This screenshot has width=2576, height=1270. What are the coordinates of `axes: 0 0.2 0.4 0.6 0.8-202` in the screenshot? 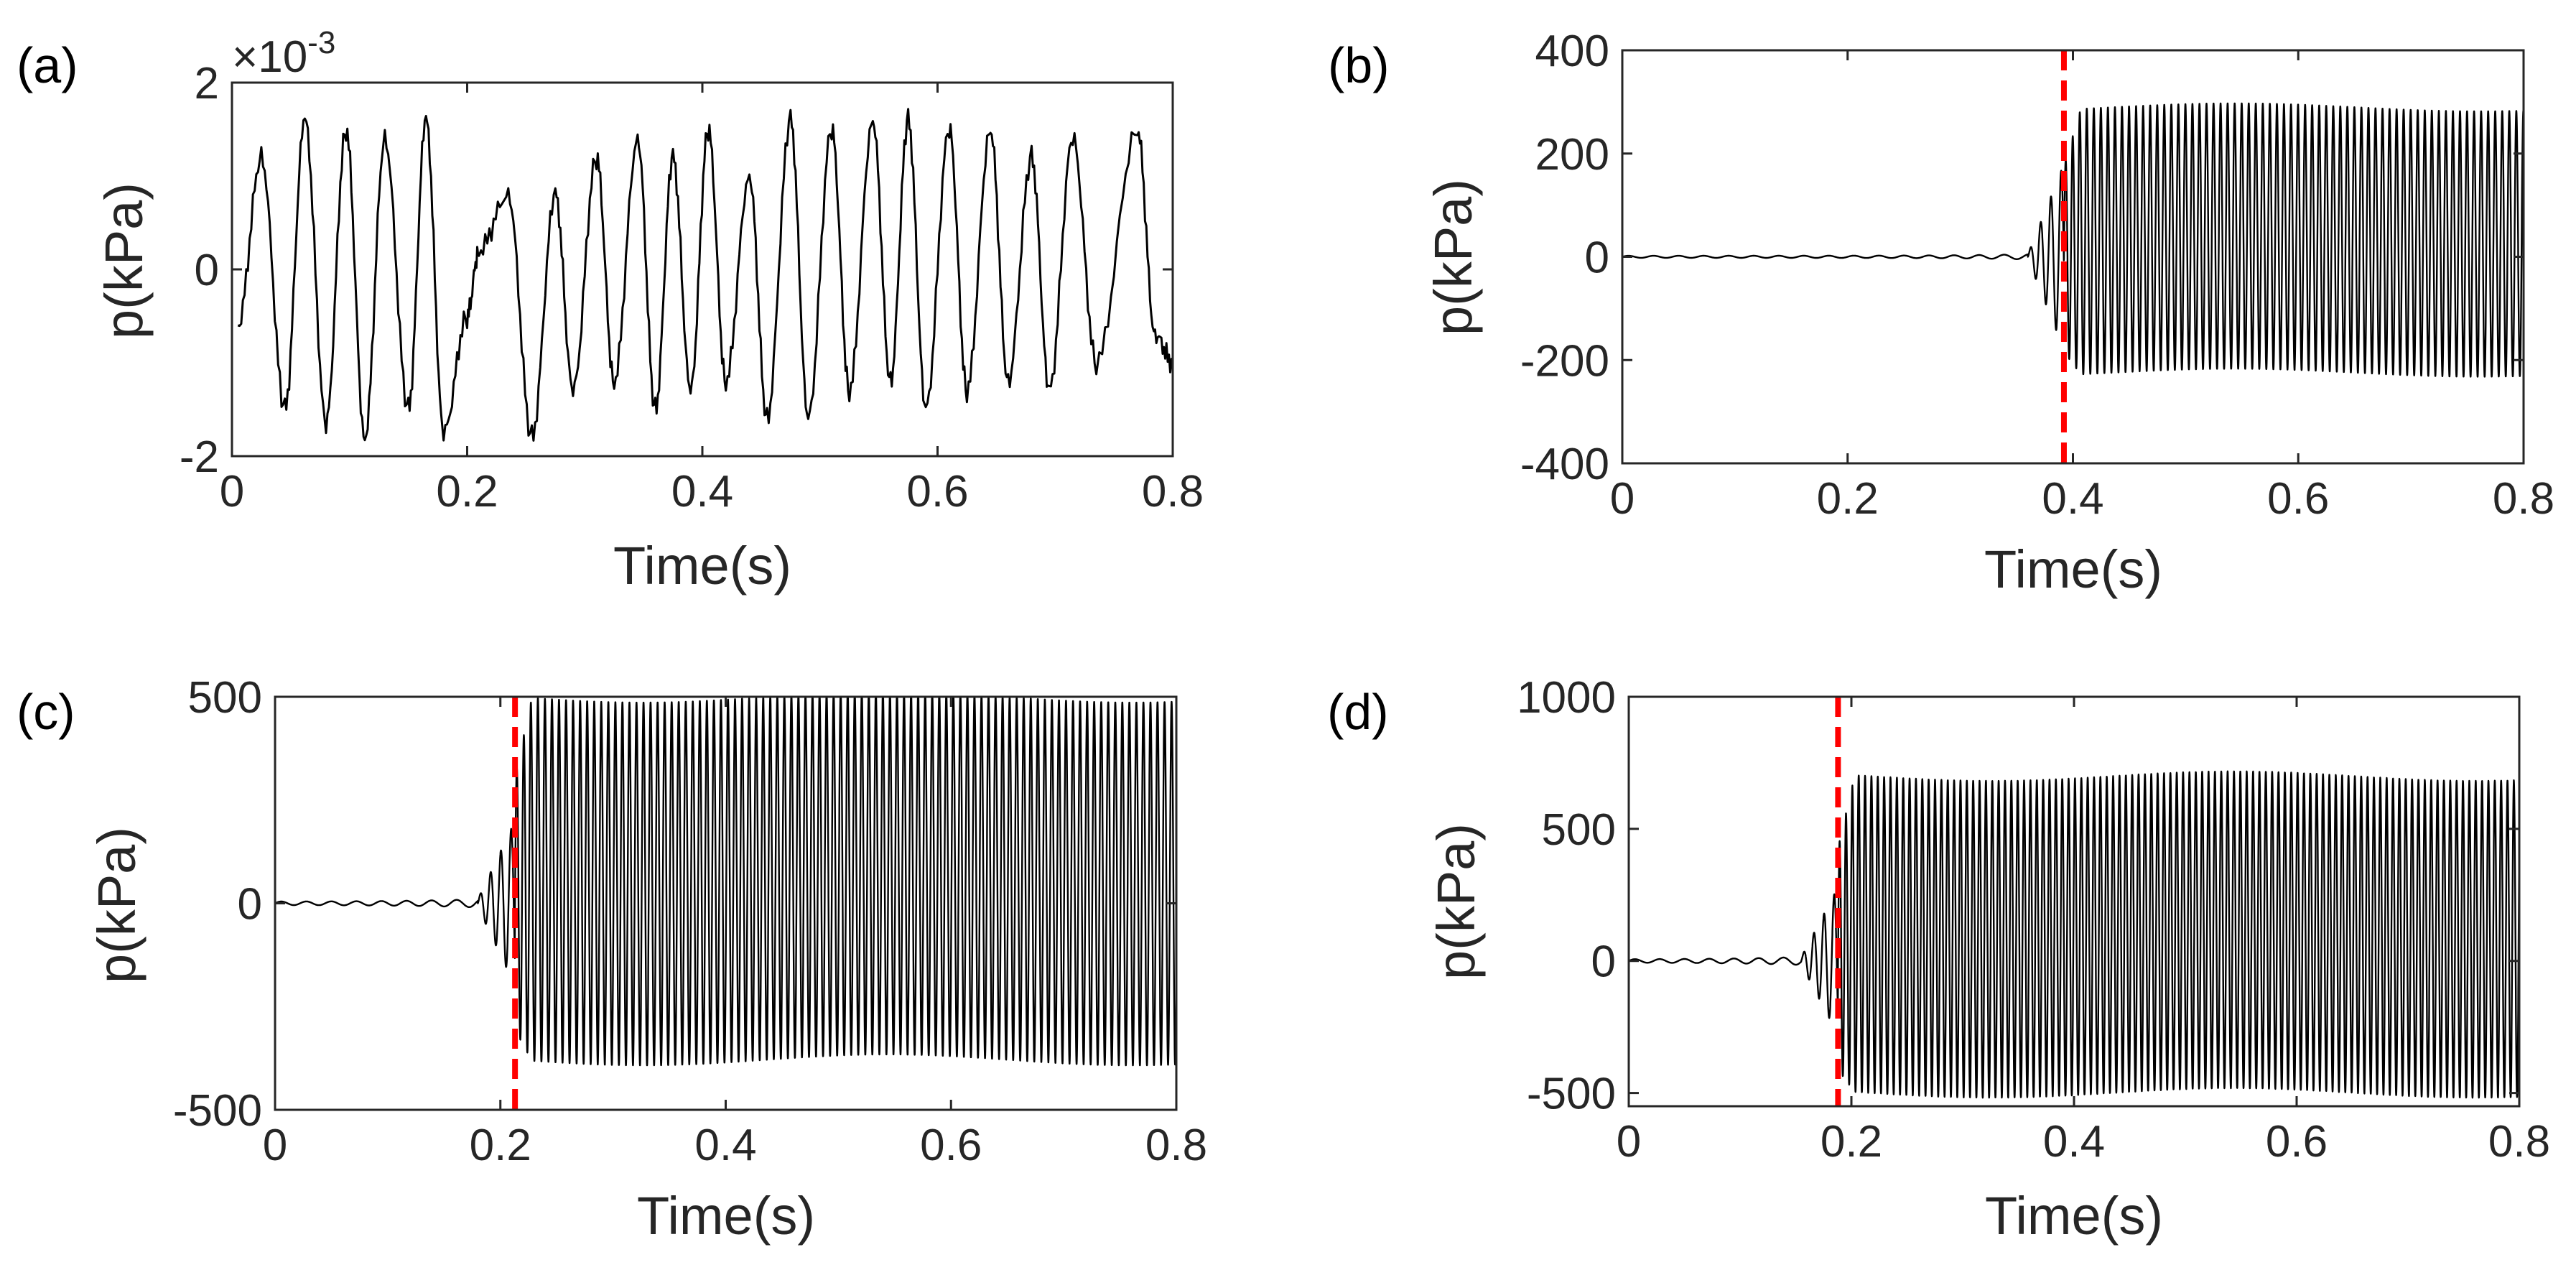 It's located at (692, 287).